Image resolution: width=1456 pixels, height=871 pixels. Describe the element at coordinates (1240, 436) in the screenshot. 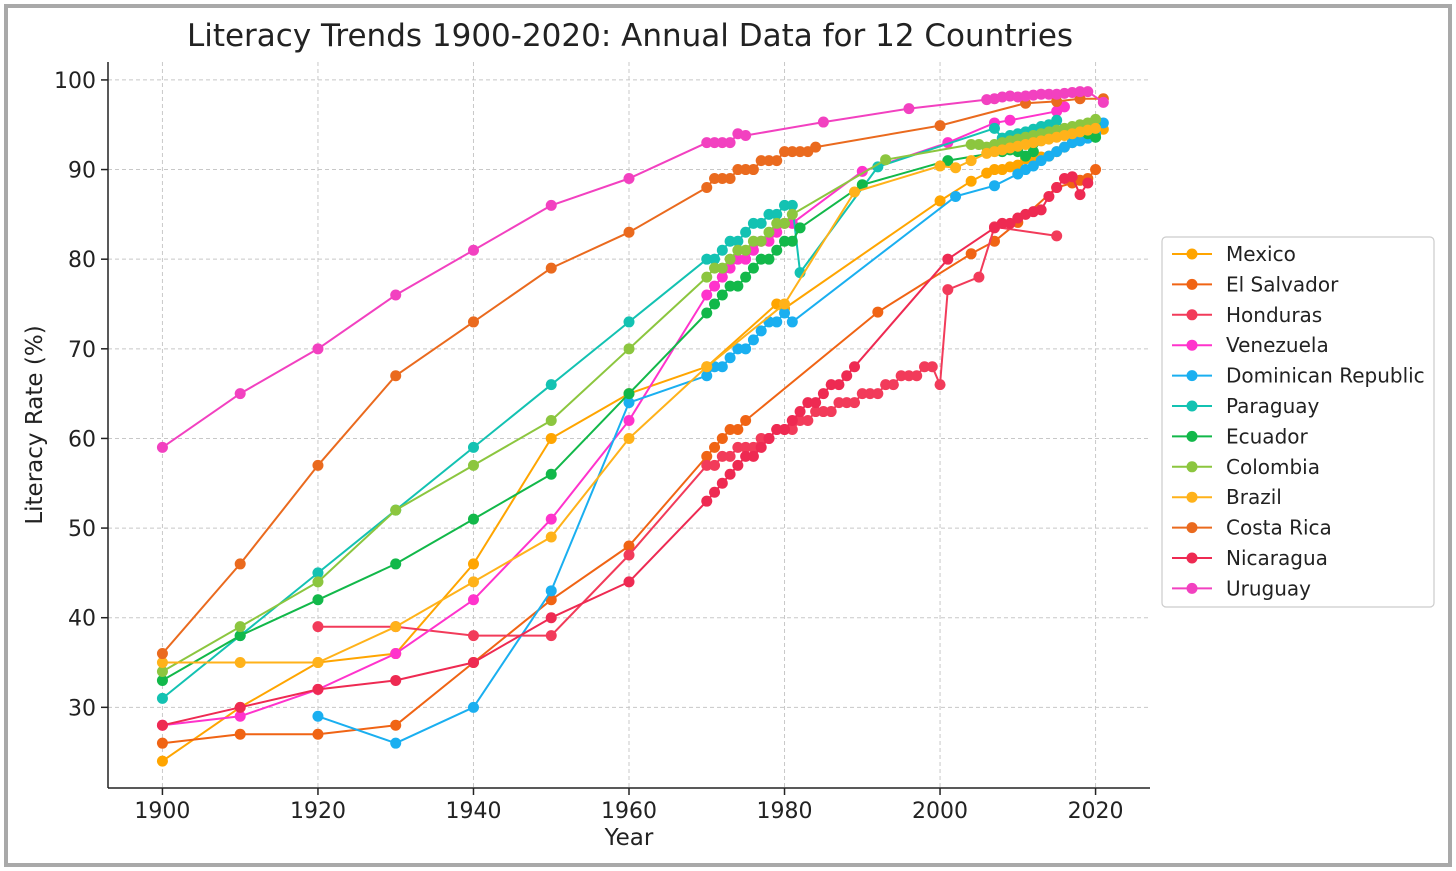

I see `legend-item-ecuador: Ecuador` at that location.